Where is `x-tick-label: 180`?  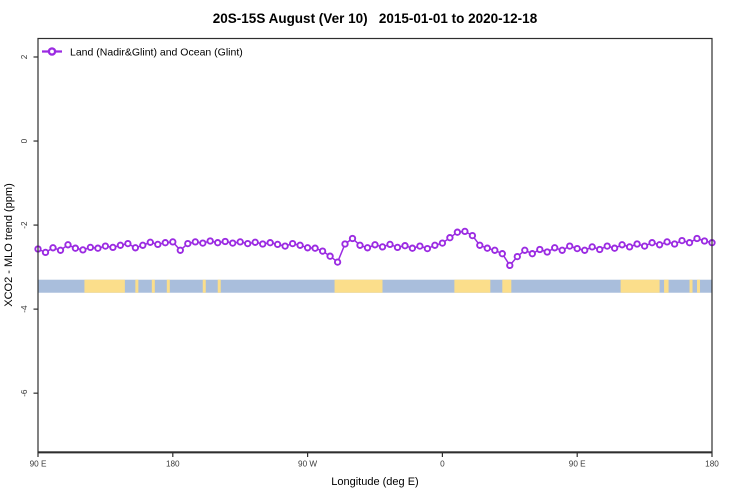 x-tick-label: 180 is located at coordinates (173, 464).